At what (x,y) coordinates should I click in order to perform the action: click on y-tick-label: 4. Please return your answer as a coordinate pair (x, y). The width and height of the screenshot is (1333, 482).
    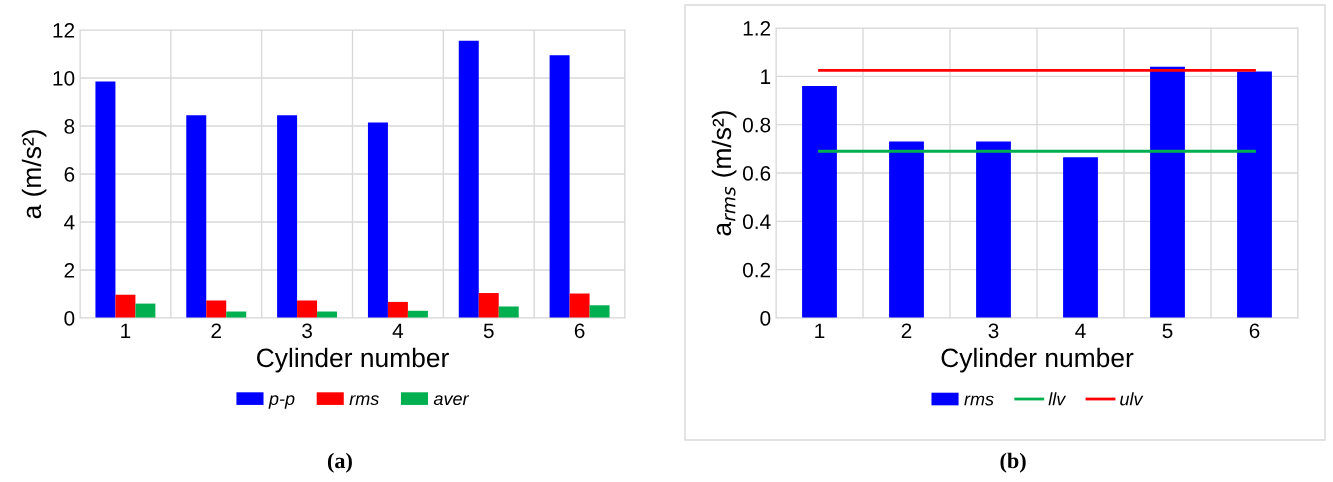
    Looking at the image, I should click on (69, 222).